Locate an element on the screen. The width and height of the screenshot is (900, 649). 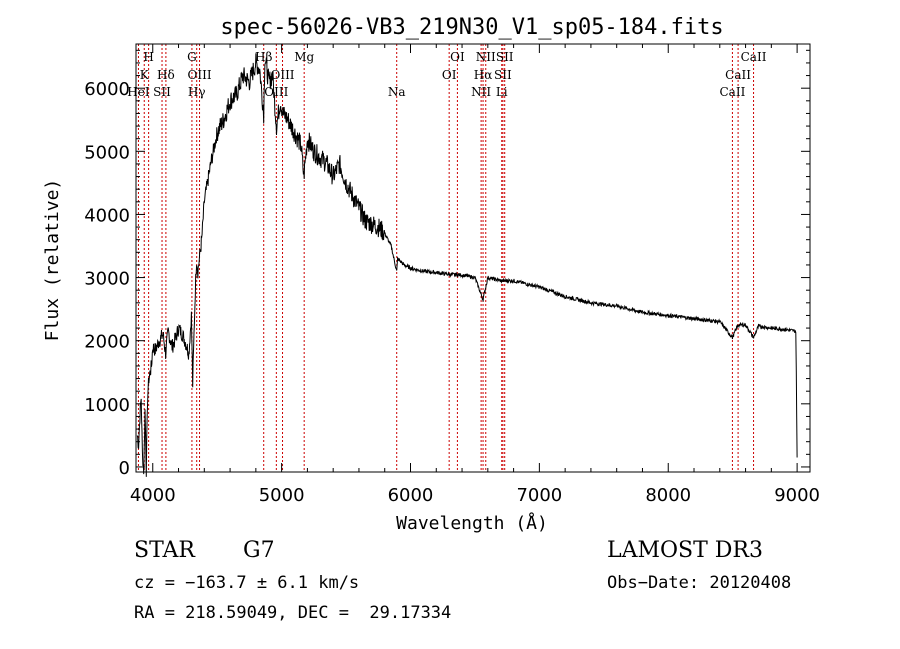
y-tick-label-6000: 6000 is located at coordinates (107, 89).